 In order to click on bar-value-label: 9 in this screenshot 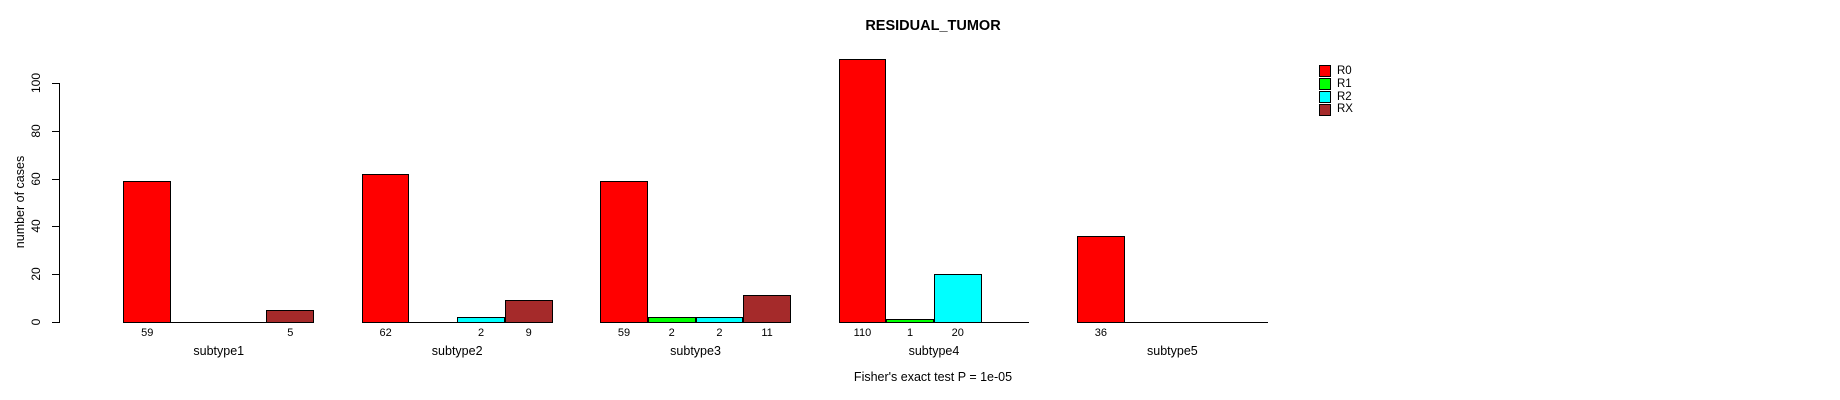, I will do `click(528, 333)`.